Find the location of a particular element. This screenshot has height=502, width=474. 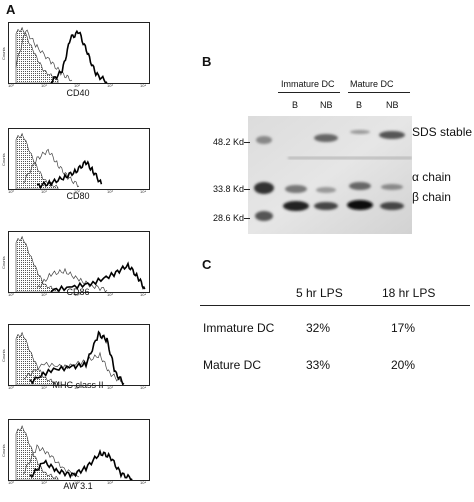

table-cell: 33% is located at coordinates (318, 365).